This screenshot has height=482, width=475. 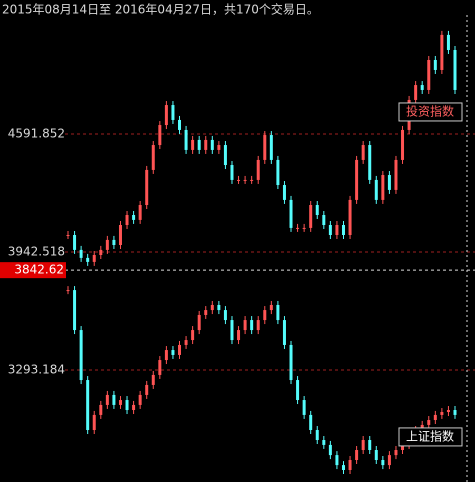 I want to click on legend-label: 上证指数, so click(x=430, y=435).